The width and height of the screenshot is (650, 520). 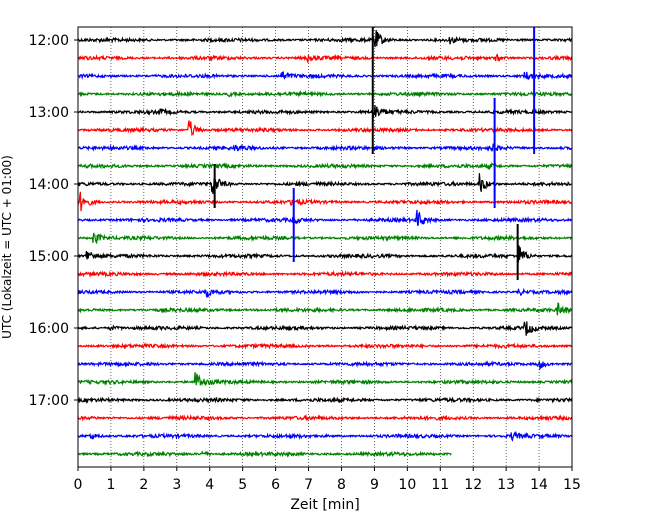 I want to click on y-tick-label: 12:00, so click(x=49, y=41).